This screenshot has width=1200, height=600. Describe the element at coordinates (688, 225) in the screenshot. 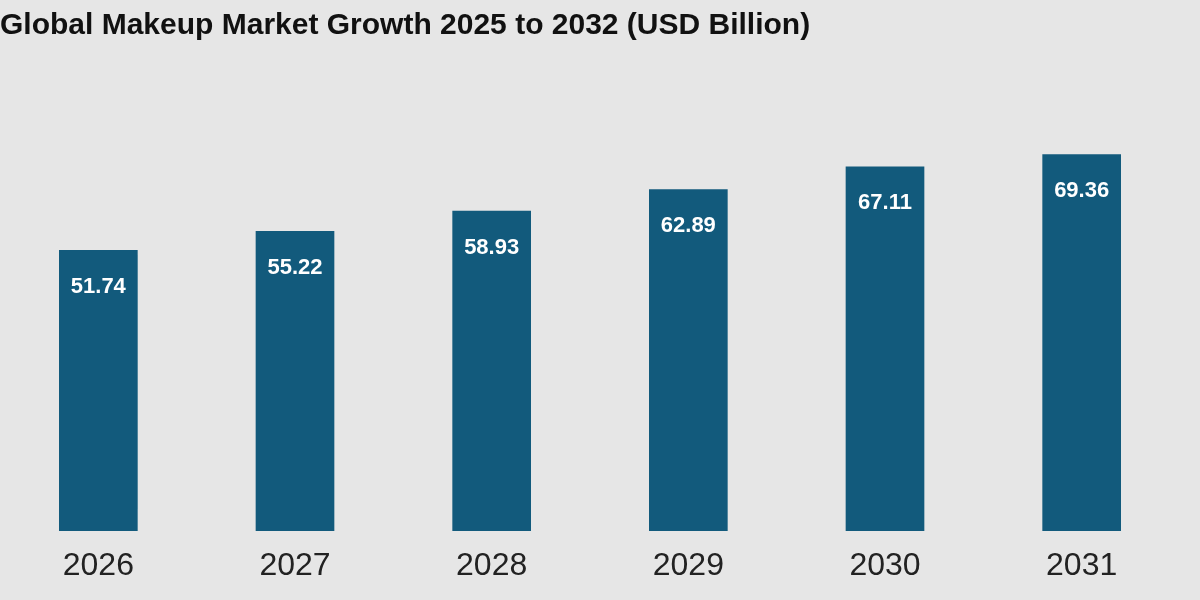

I see `data-label: 62.89` at that location.